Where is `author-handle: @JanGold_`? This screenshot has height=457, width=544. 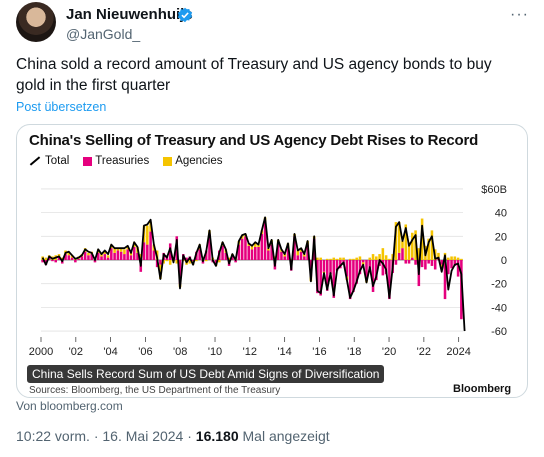 author-handle: @JanGold_ is located at coordinates (103, 34).